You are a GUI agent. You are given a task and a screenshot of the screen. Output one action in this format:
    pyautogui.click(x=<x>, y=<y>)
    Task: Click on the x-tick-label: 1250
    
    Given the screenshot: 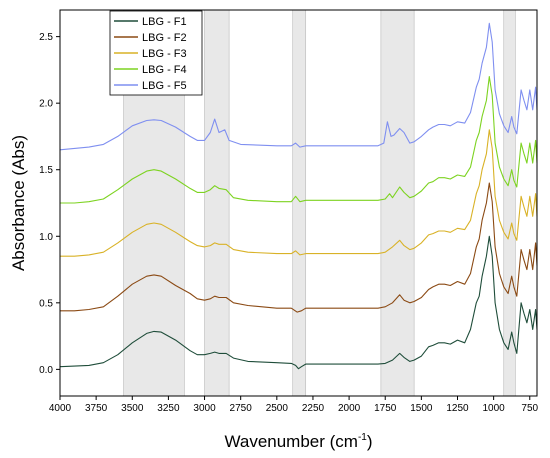 What is the action you would take?
    pyautogui.click(x=457, y=408)
    